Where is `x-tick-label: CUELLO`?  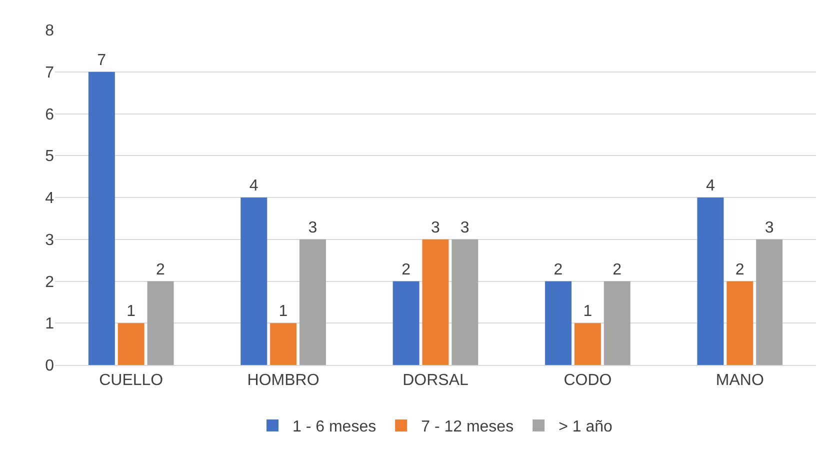 x-tick-label: CUELLO is located at coordinates (131, 381).